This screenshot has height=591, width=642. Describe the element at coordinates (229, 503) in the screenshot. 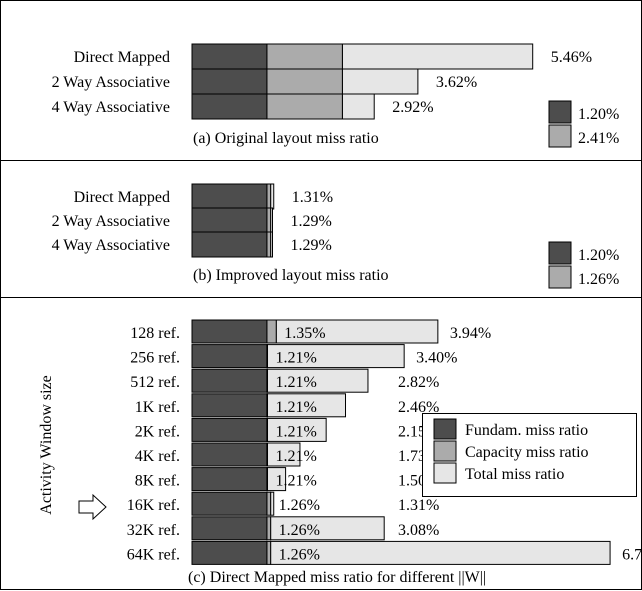

I see `panel-c-bar-7-fundamental-segment` at that location.